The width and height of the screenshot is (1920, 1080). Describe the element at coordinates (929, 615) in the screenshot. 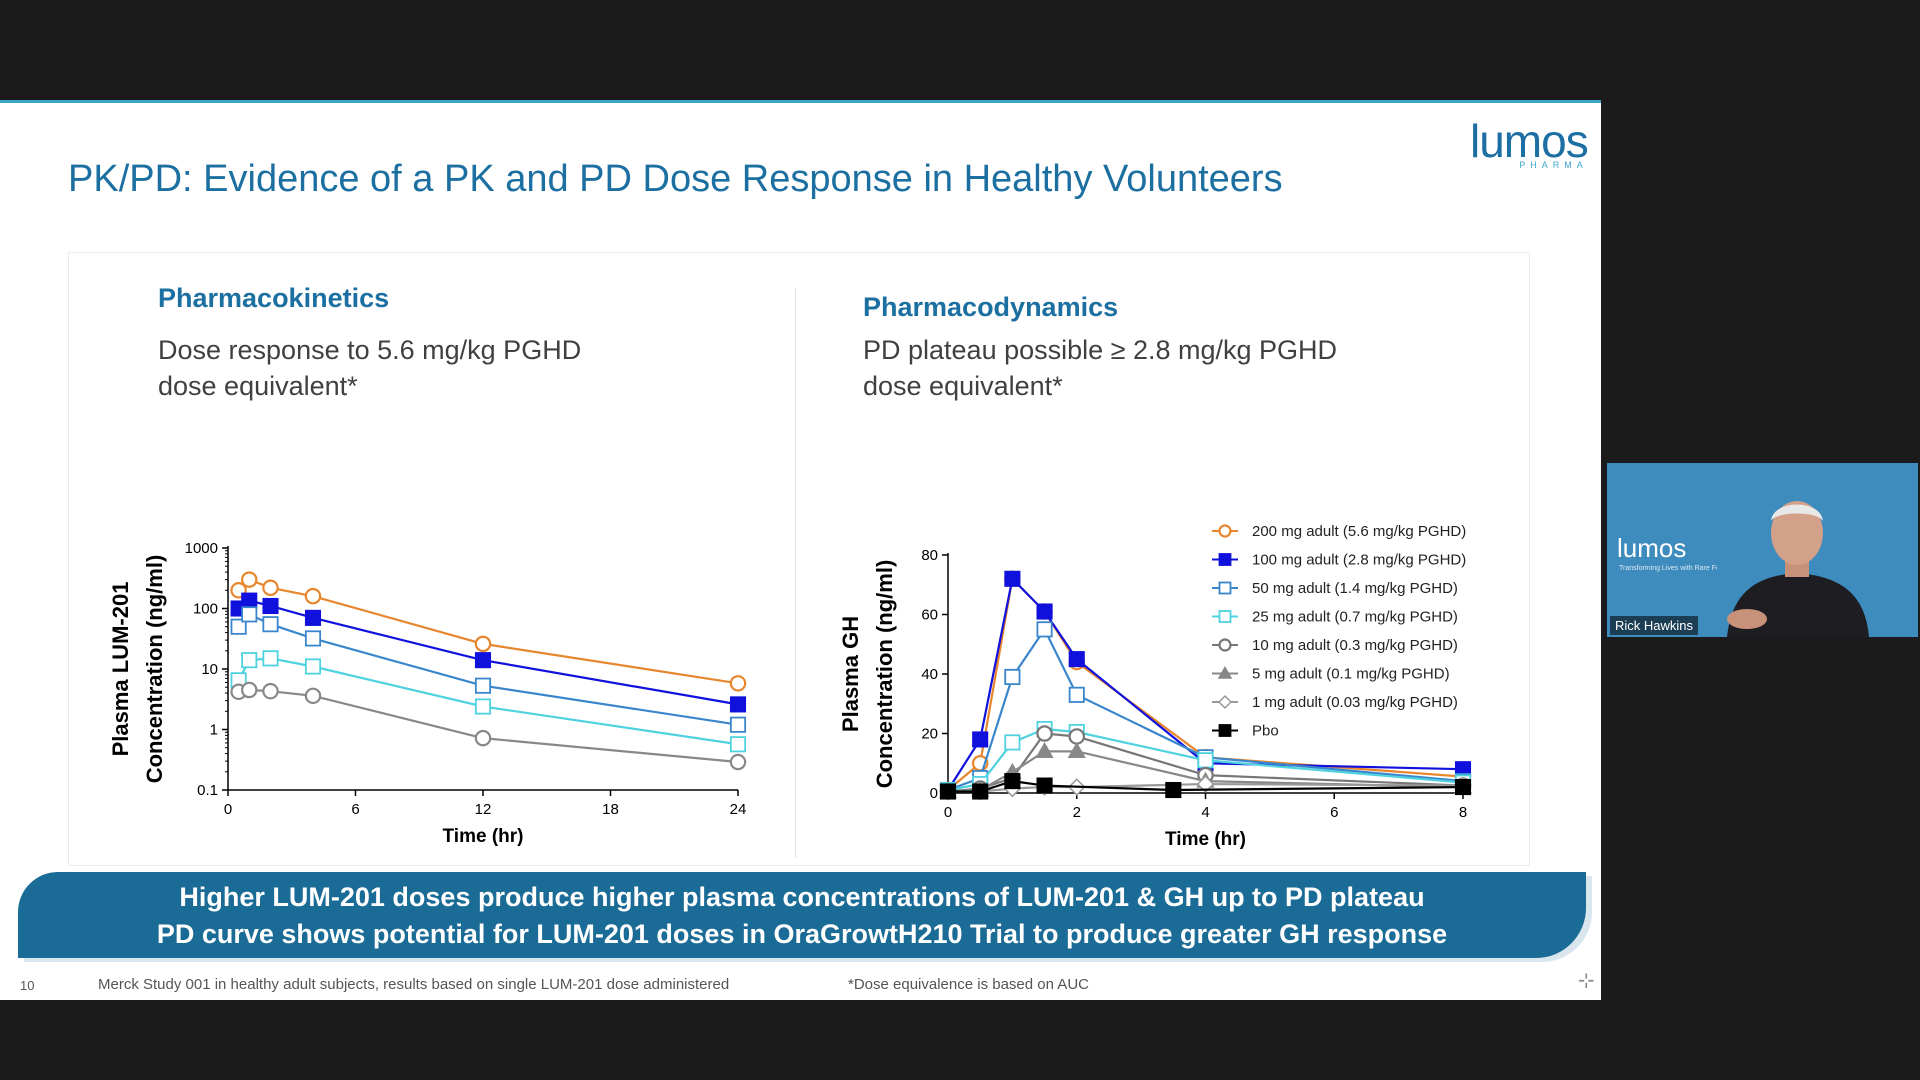

I see `y-tick-label: 60` at that location.